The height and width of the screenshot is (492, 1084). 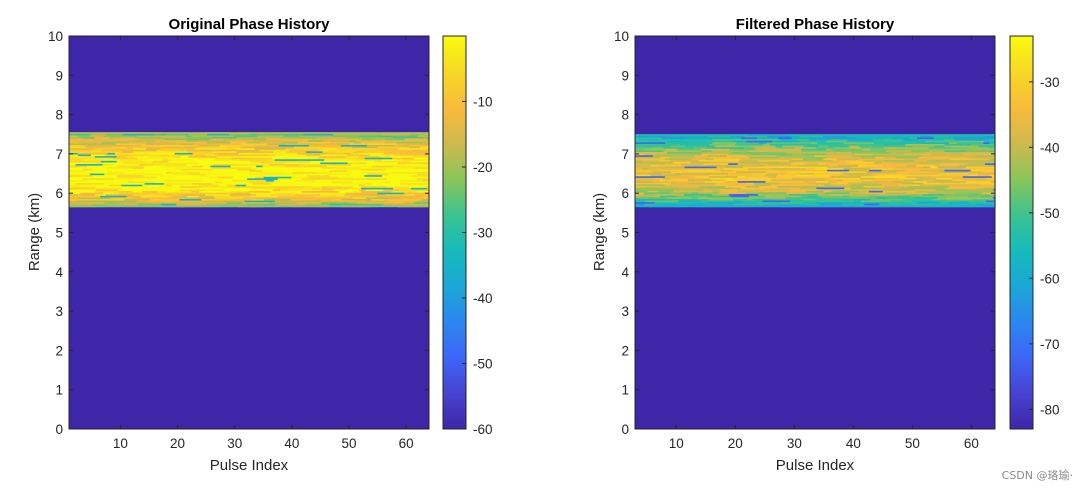 I want to click on watermark-text: CSDN @珞瑜·, so click(x=1037, y=475).